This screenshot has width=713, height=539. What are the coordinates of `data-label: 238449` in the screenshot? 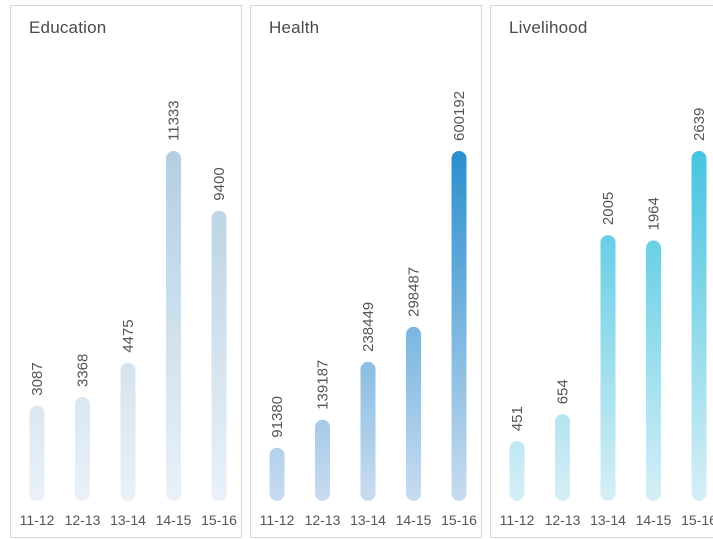 It's located at (368, 327).